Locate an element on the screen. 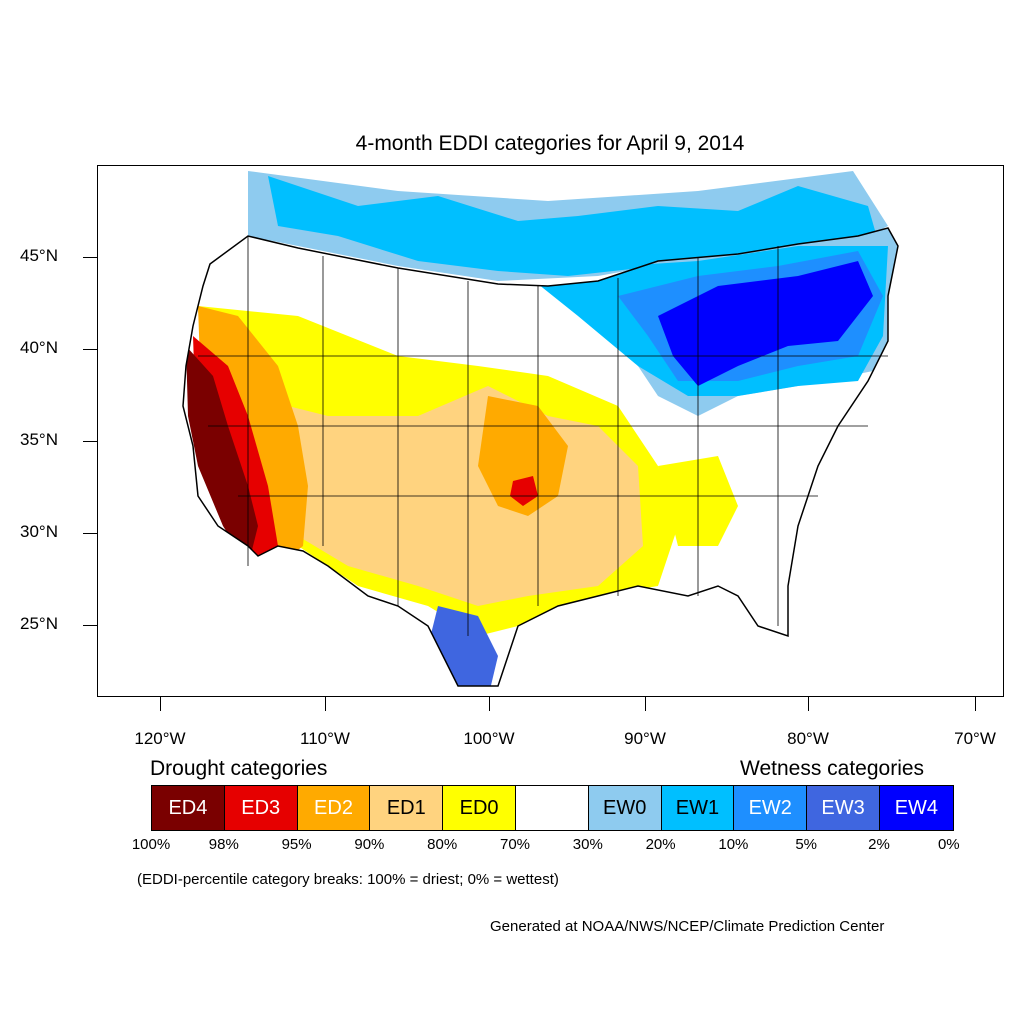 The height and width of the screenshot is (1024, 1024). percentile-break-label: 10% is located at coordinates (733, 844).